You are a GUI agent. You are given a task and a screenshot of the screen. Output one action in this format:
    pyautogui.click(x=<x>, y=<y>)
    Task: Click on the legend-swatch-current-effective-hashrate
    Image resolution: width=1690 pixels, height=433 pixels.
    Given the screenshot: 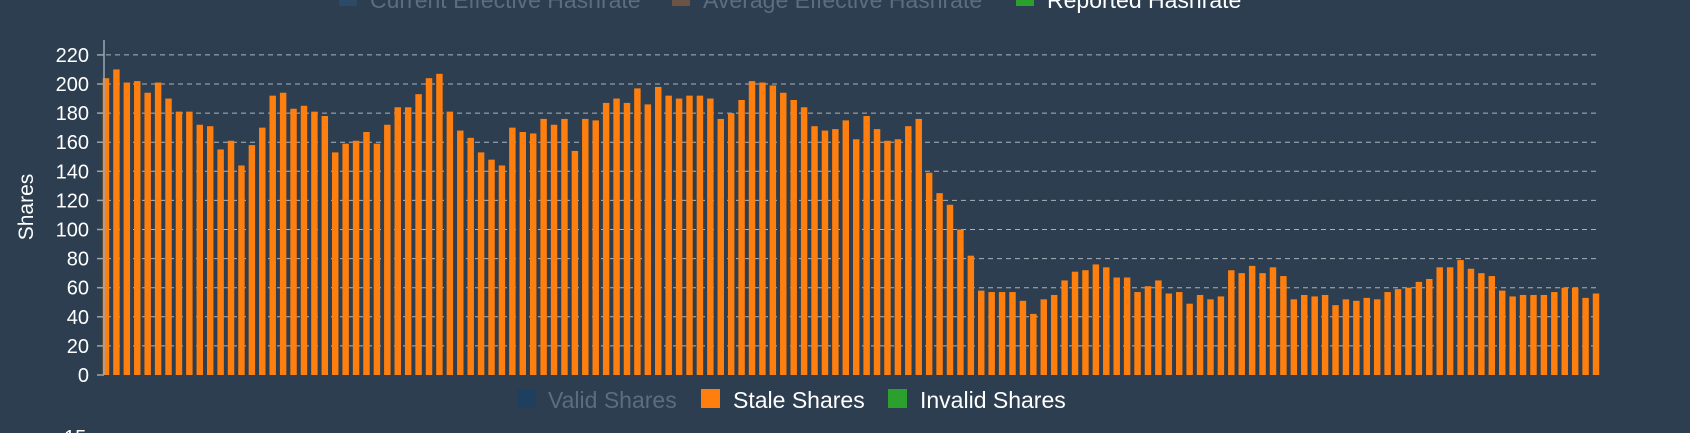 What is the action you would take?
    pyautogui.click(x=348, y=3)
    